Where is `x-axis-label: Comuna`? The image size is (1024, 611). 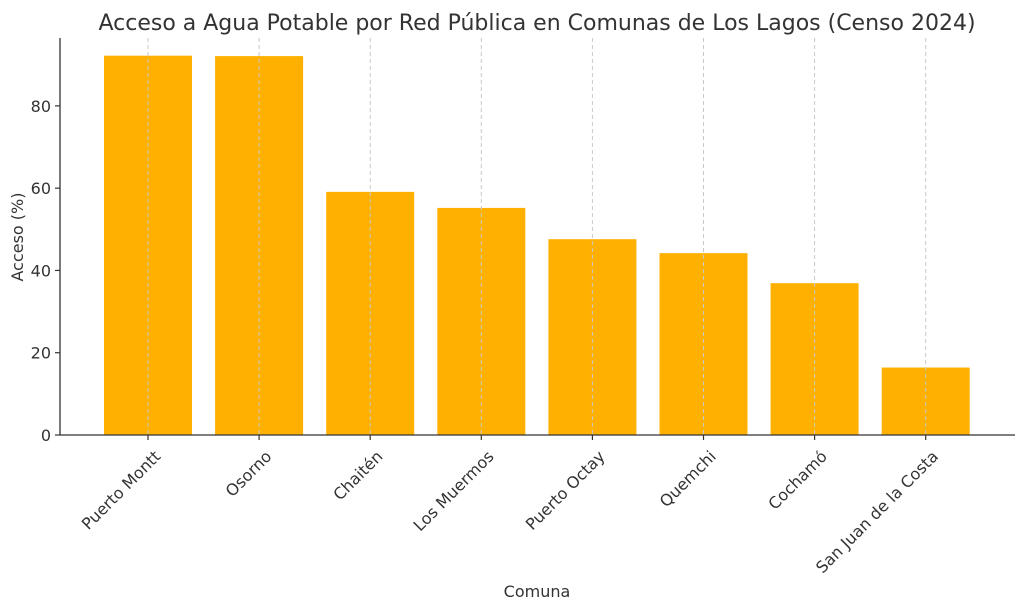
x-axis-label: Comuna is located at coordinates (537, 591).